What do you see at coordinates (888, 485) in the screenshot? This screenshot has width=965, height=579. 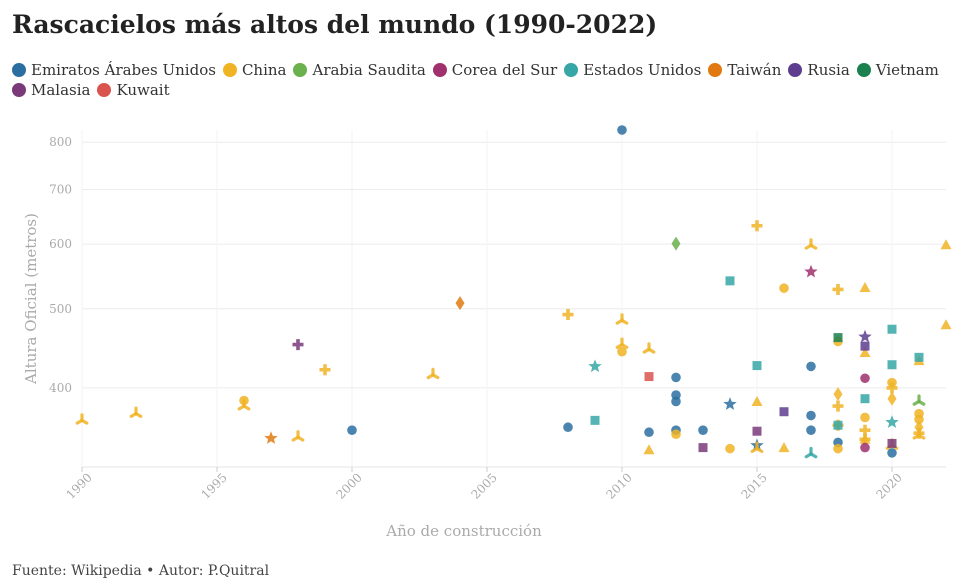 I see `x-tick-label: 2020` at bounding box center [888, 485].